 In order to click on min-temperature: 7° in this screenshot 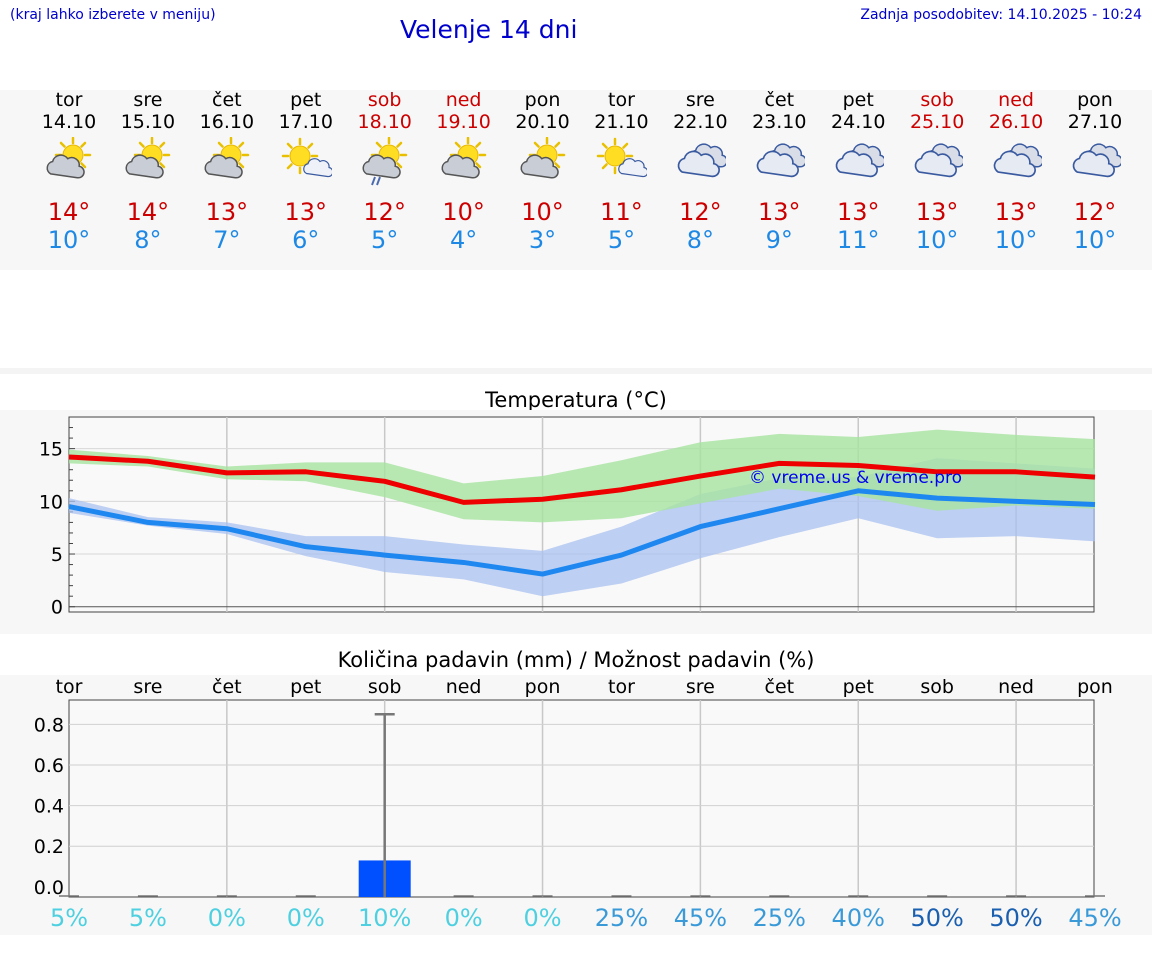, I will do `click(227, 240)`.